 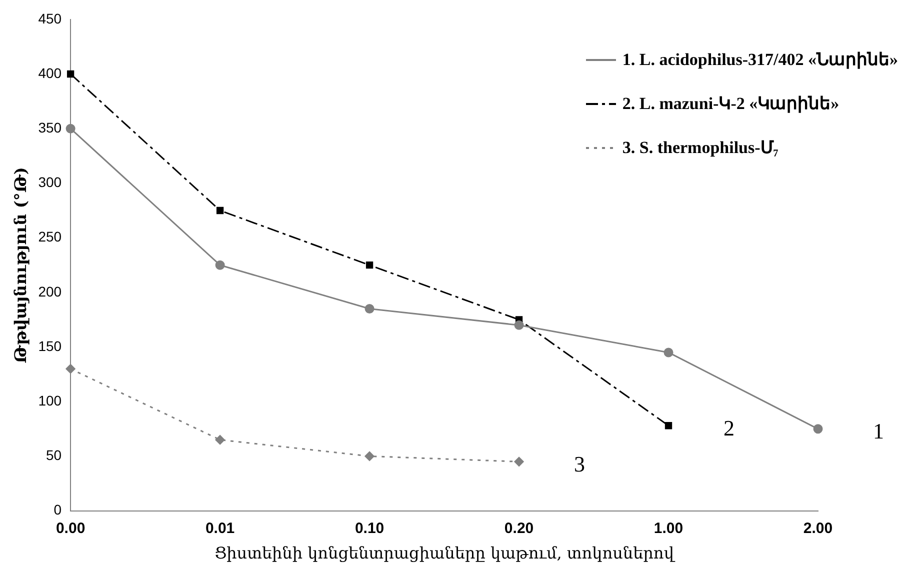 I want to click on x-tick-label: 0.20, so click(x=519, y=528).